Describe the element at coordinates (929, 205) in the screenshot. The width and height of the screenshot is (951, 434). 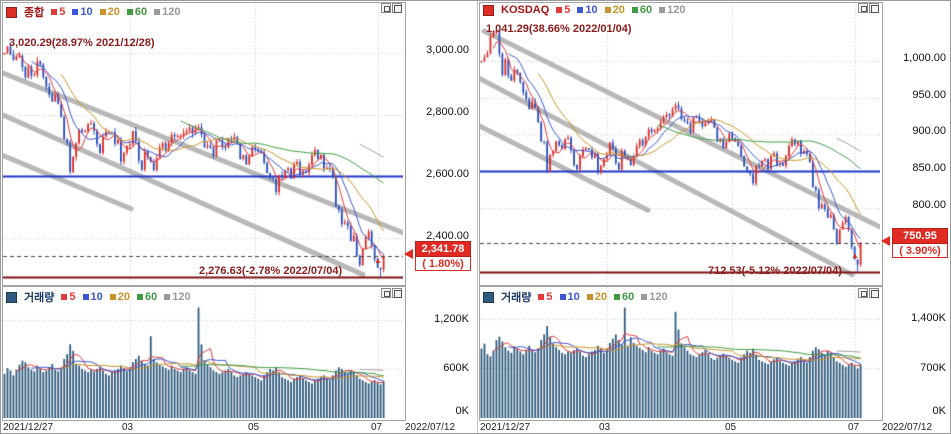
I see `y-axis-tick: 800.00` at that location.